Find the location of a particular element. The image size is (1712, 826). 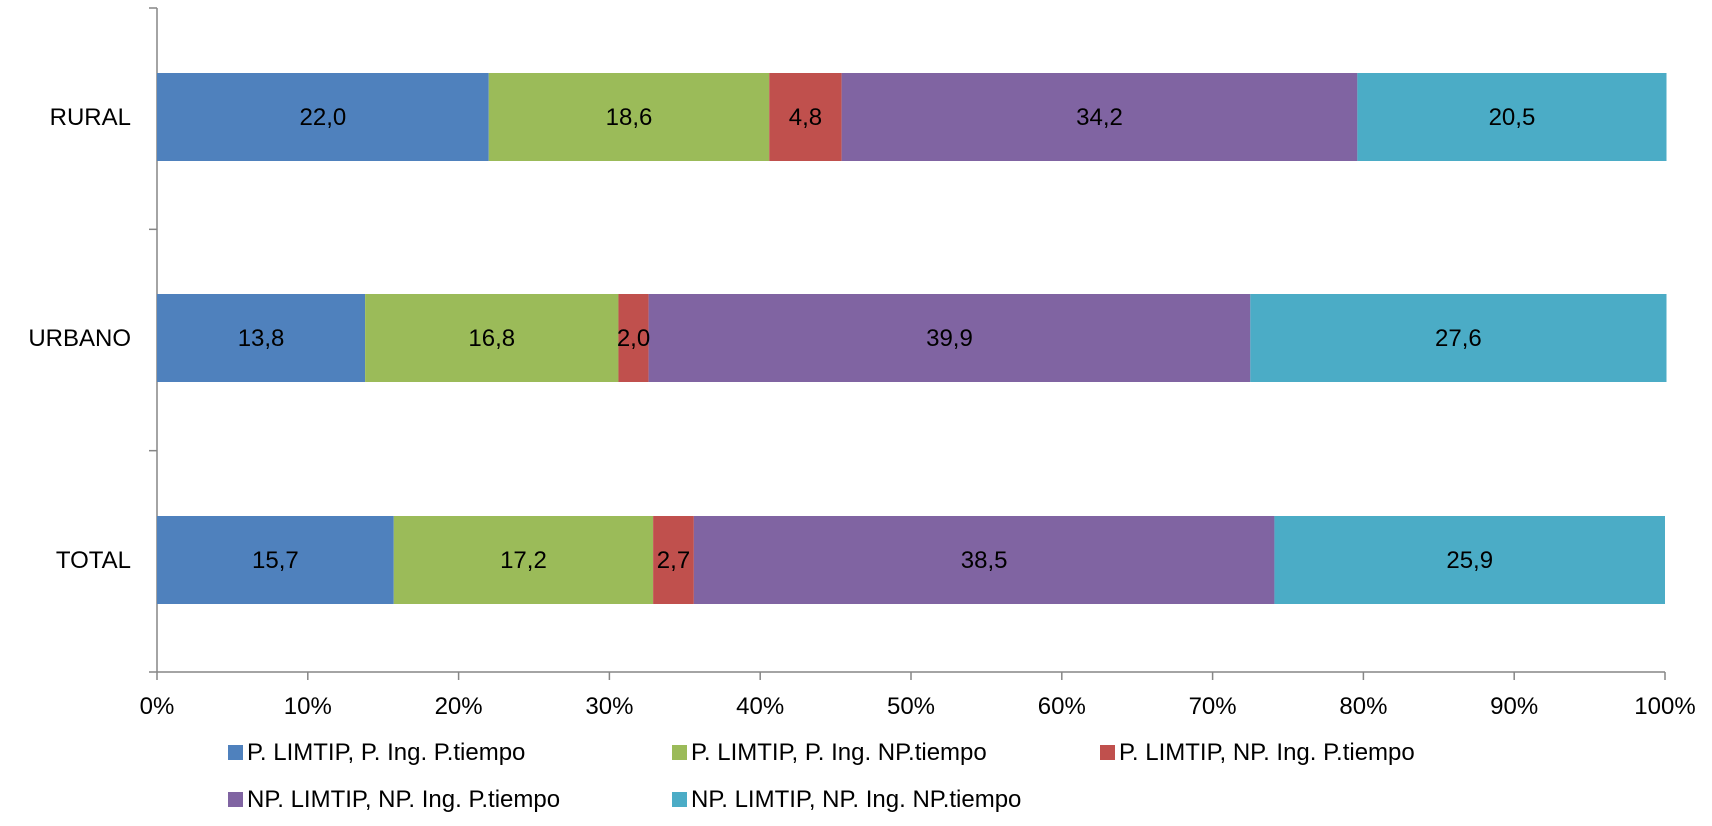

x-tick-label-10: 10% is located at coordinates (308, 706).